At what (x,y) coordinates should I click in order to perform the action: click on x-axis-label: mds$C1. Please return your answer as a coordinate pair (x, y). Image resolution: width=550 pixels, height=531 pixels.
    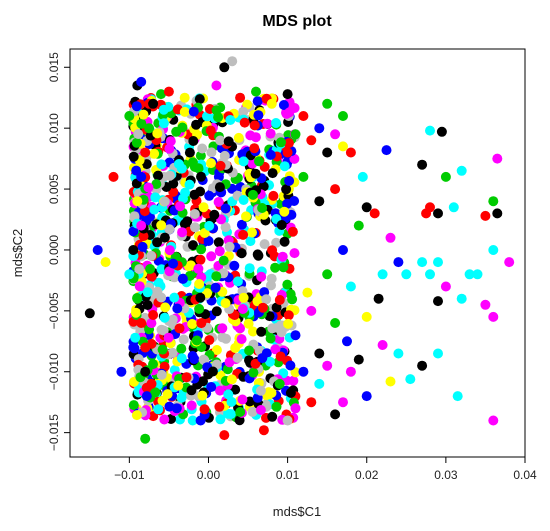
    Looking at the image, I should click on (297, 511).